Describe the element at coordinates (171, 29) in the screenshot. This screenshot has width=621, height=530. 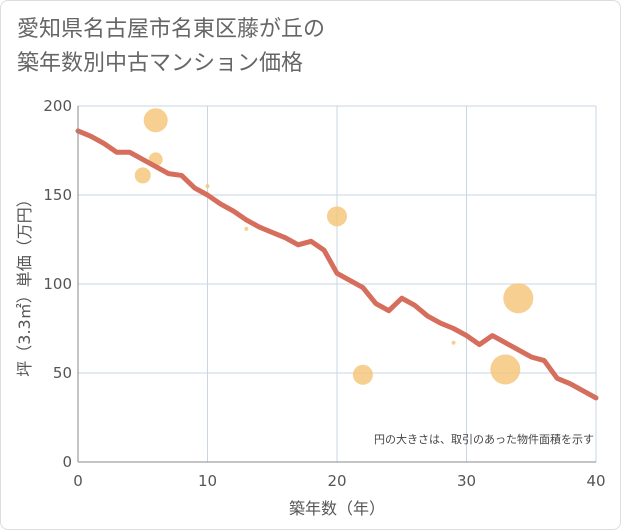
I see `chart-title-line-1: 愛知県名古屋市名東区藤が丘の` at that location.